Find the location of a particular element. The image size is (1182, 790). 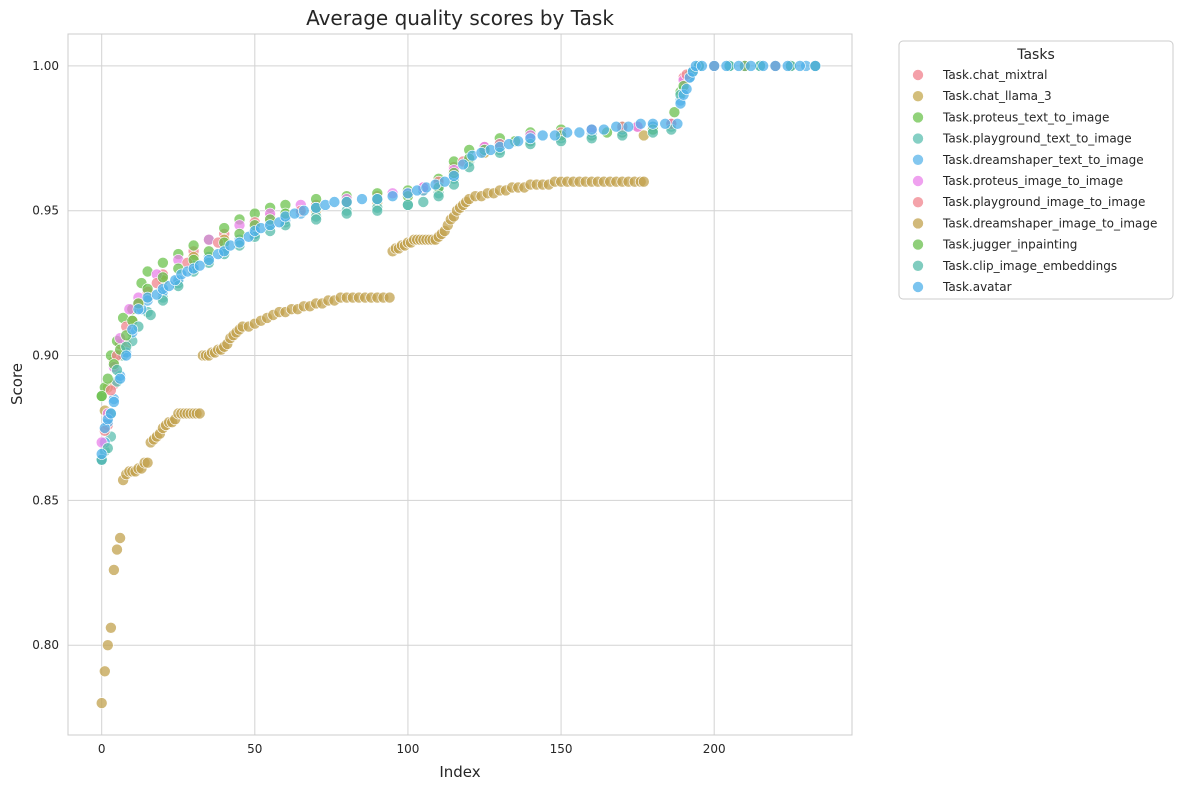

legend-label: Task.proteus_text_to_image is located at coordinates (1025, 117).